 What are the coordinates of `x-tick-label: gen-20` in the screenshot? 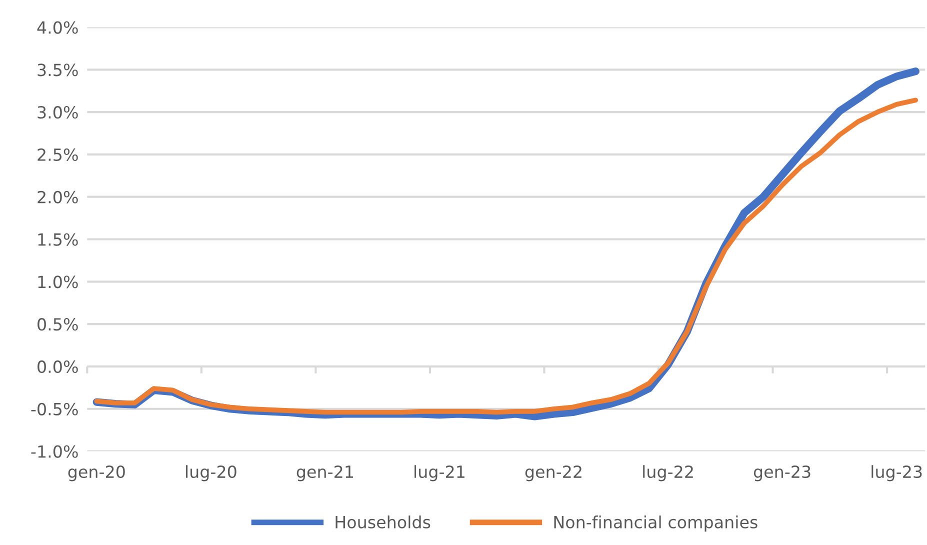 It's located at (96, 473).